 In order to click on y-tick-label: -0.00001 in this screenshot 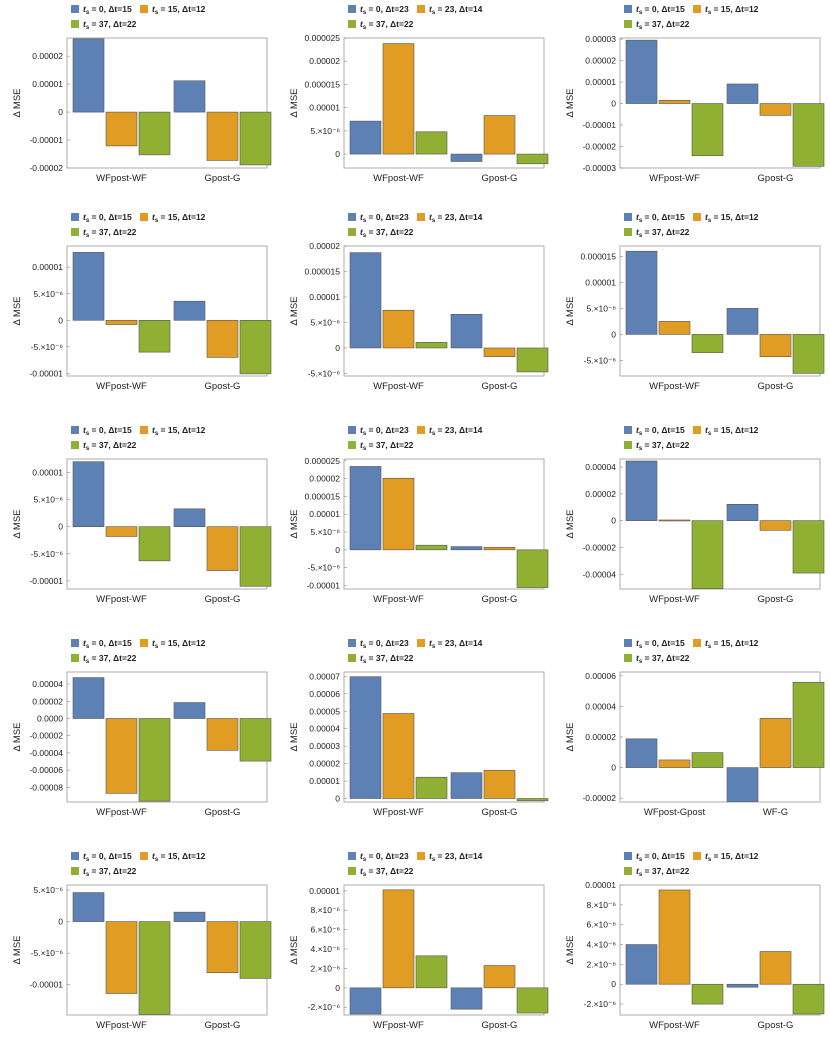, I will do `click(46, 985)`.